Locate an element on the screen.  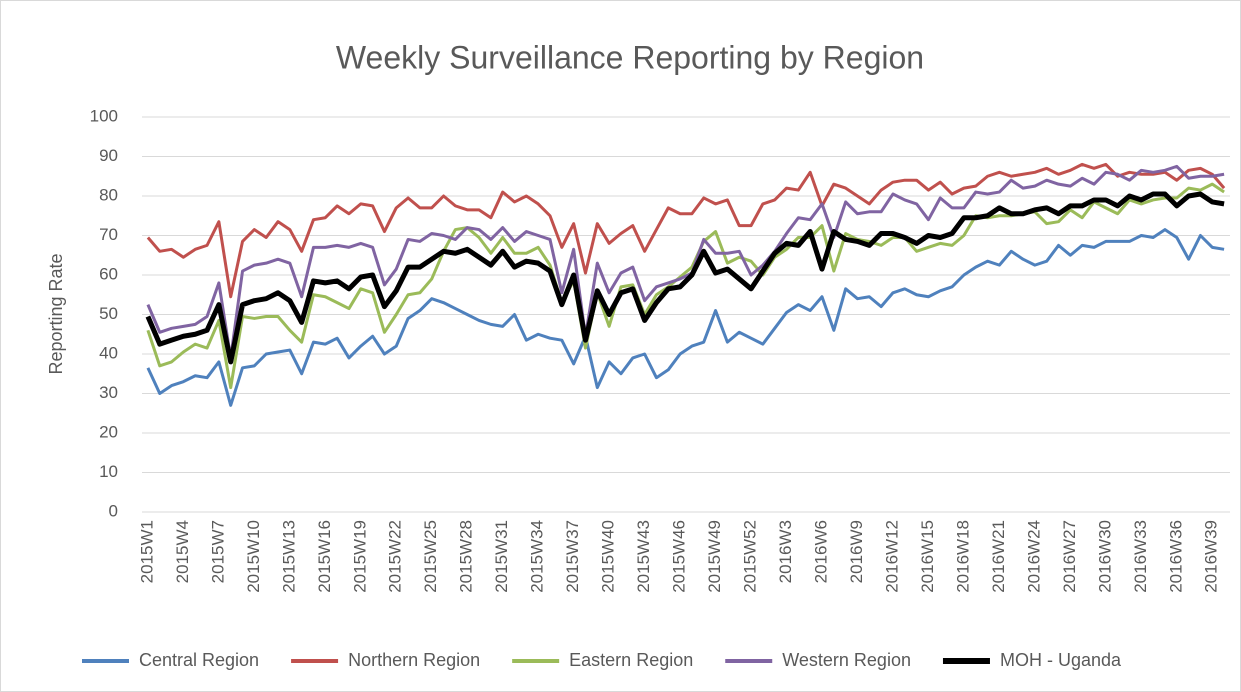
x-tick-label: 2016W6 is located at coordinates (820, 551).